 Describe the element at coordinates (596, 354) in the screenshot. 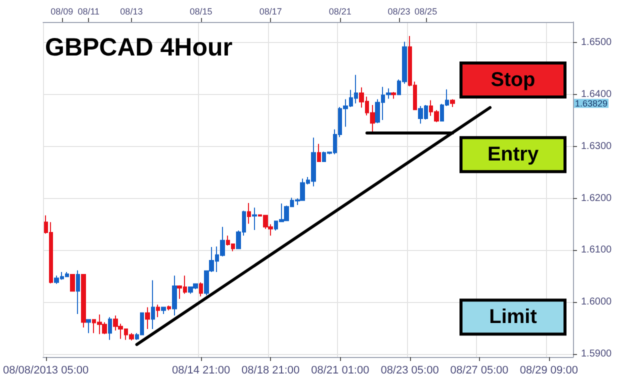

I see `y-tick-label: 1.5900` at that location.